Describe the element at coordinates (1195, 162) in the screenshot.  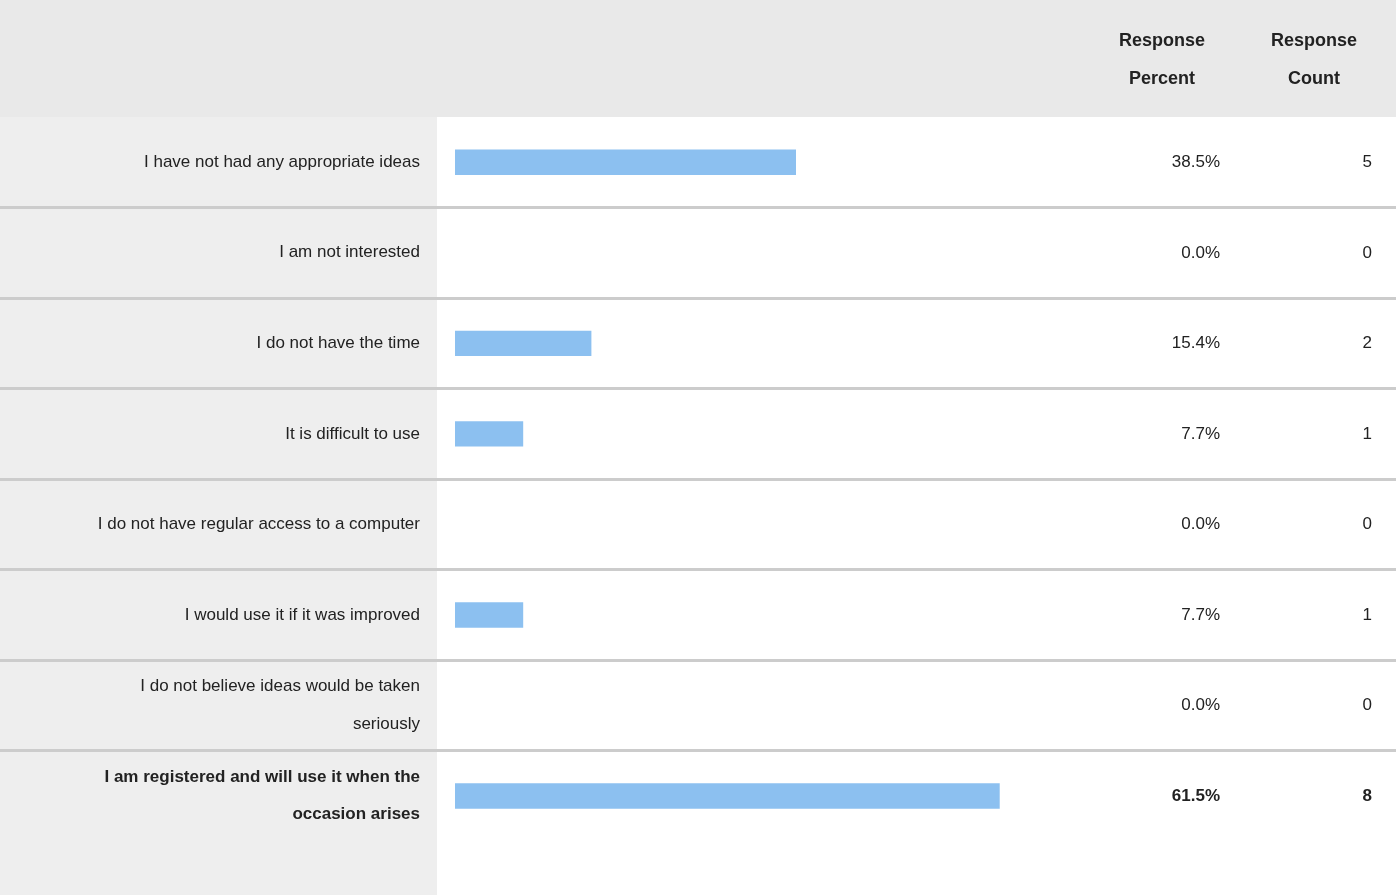
I see `data-label: 38.5%` at that location.